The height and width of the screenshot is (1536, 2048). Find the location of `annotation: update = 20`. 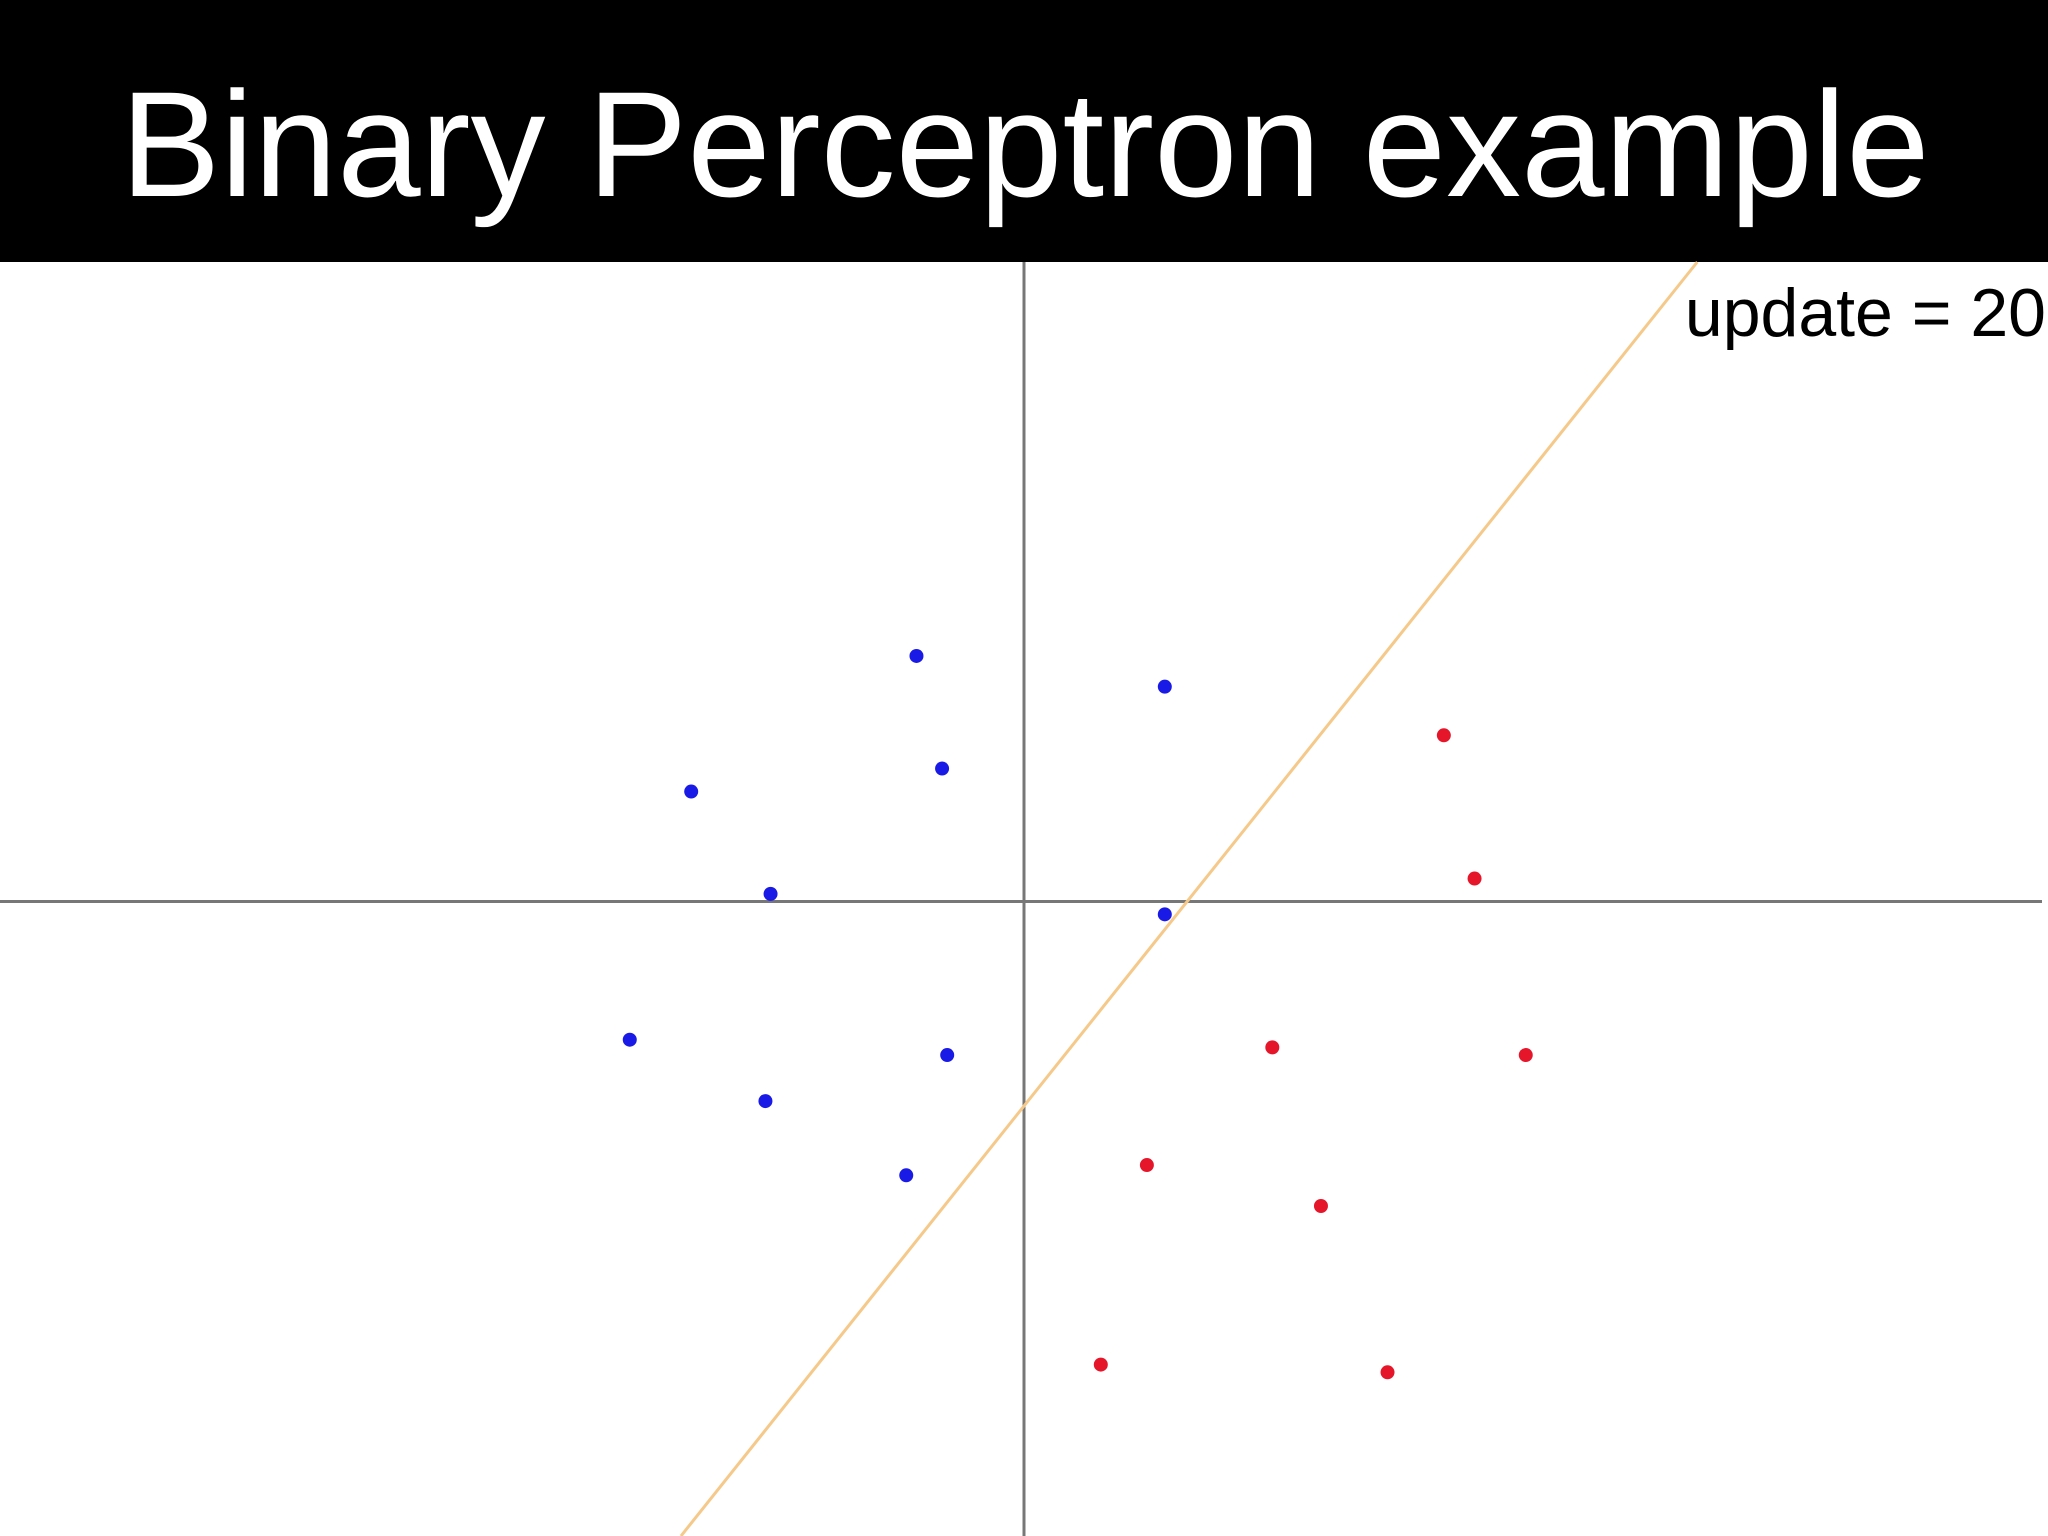

annotation: update = 20 is located at coordinates (1865, 313).